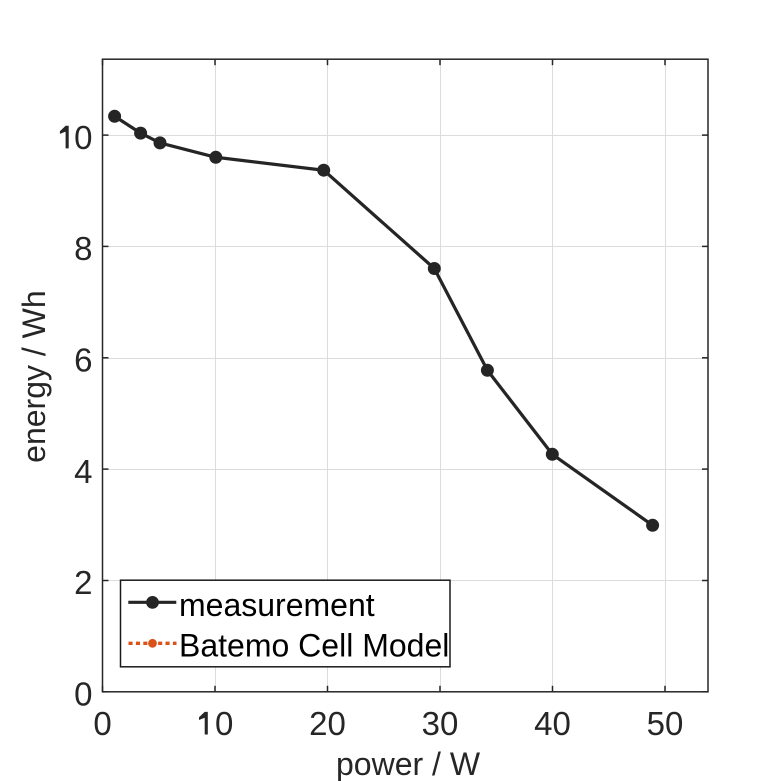 The height and width of the screenshot is (781, 781). What do you see at coordinates (83, 471) in the screenshot?
I see `svg-text: 4` at bounding box center [83, 471].